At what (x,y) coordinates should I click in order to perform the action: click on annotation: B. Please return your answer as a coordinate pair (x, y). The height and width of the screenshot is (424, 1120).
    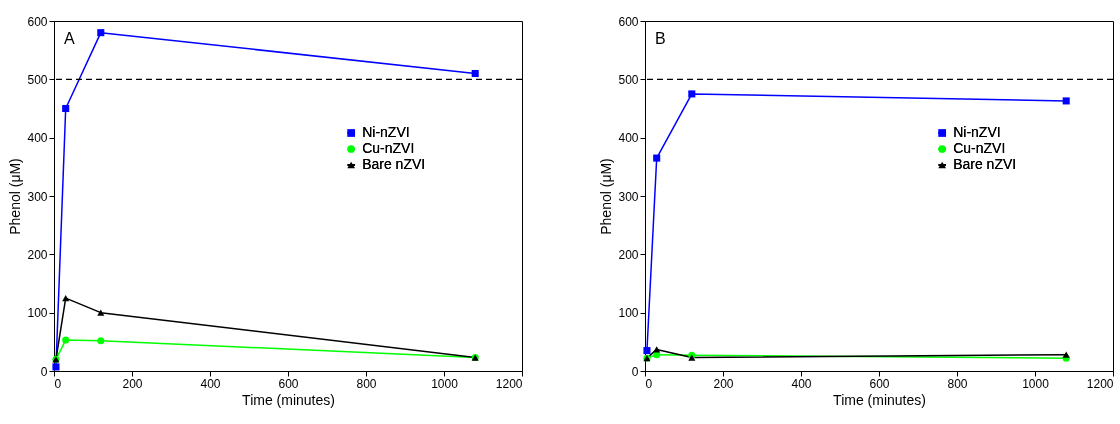
    Looking at the image, I should click on (660, 38).